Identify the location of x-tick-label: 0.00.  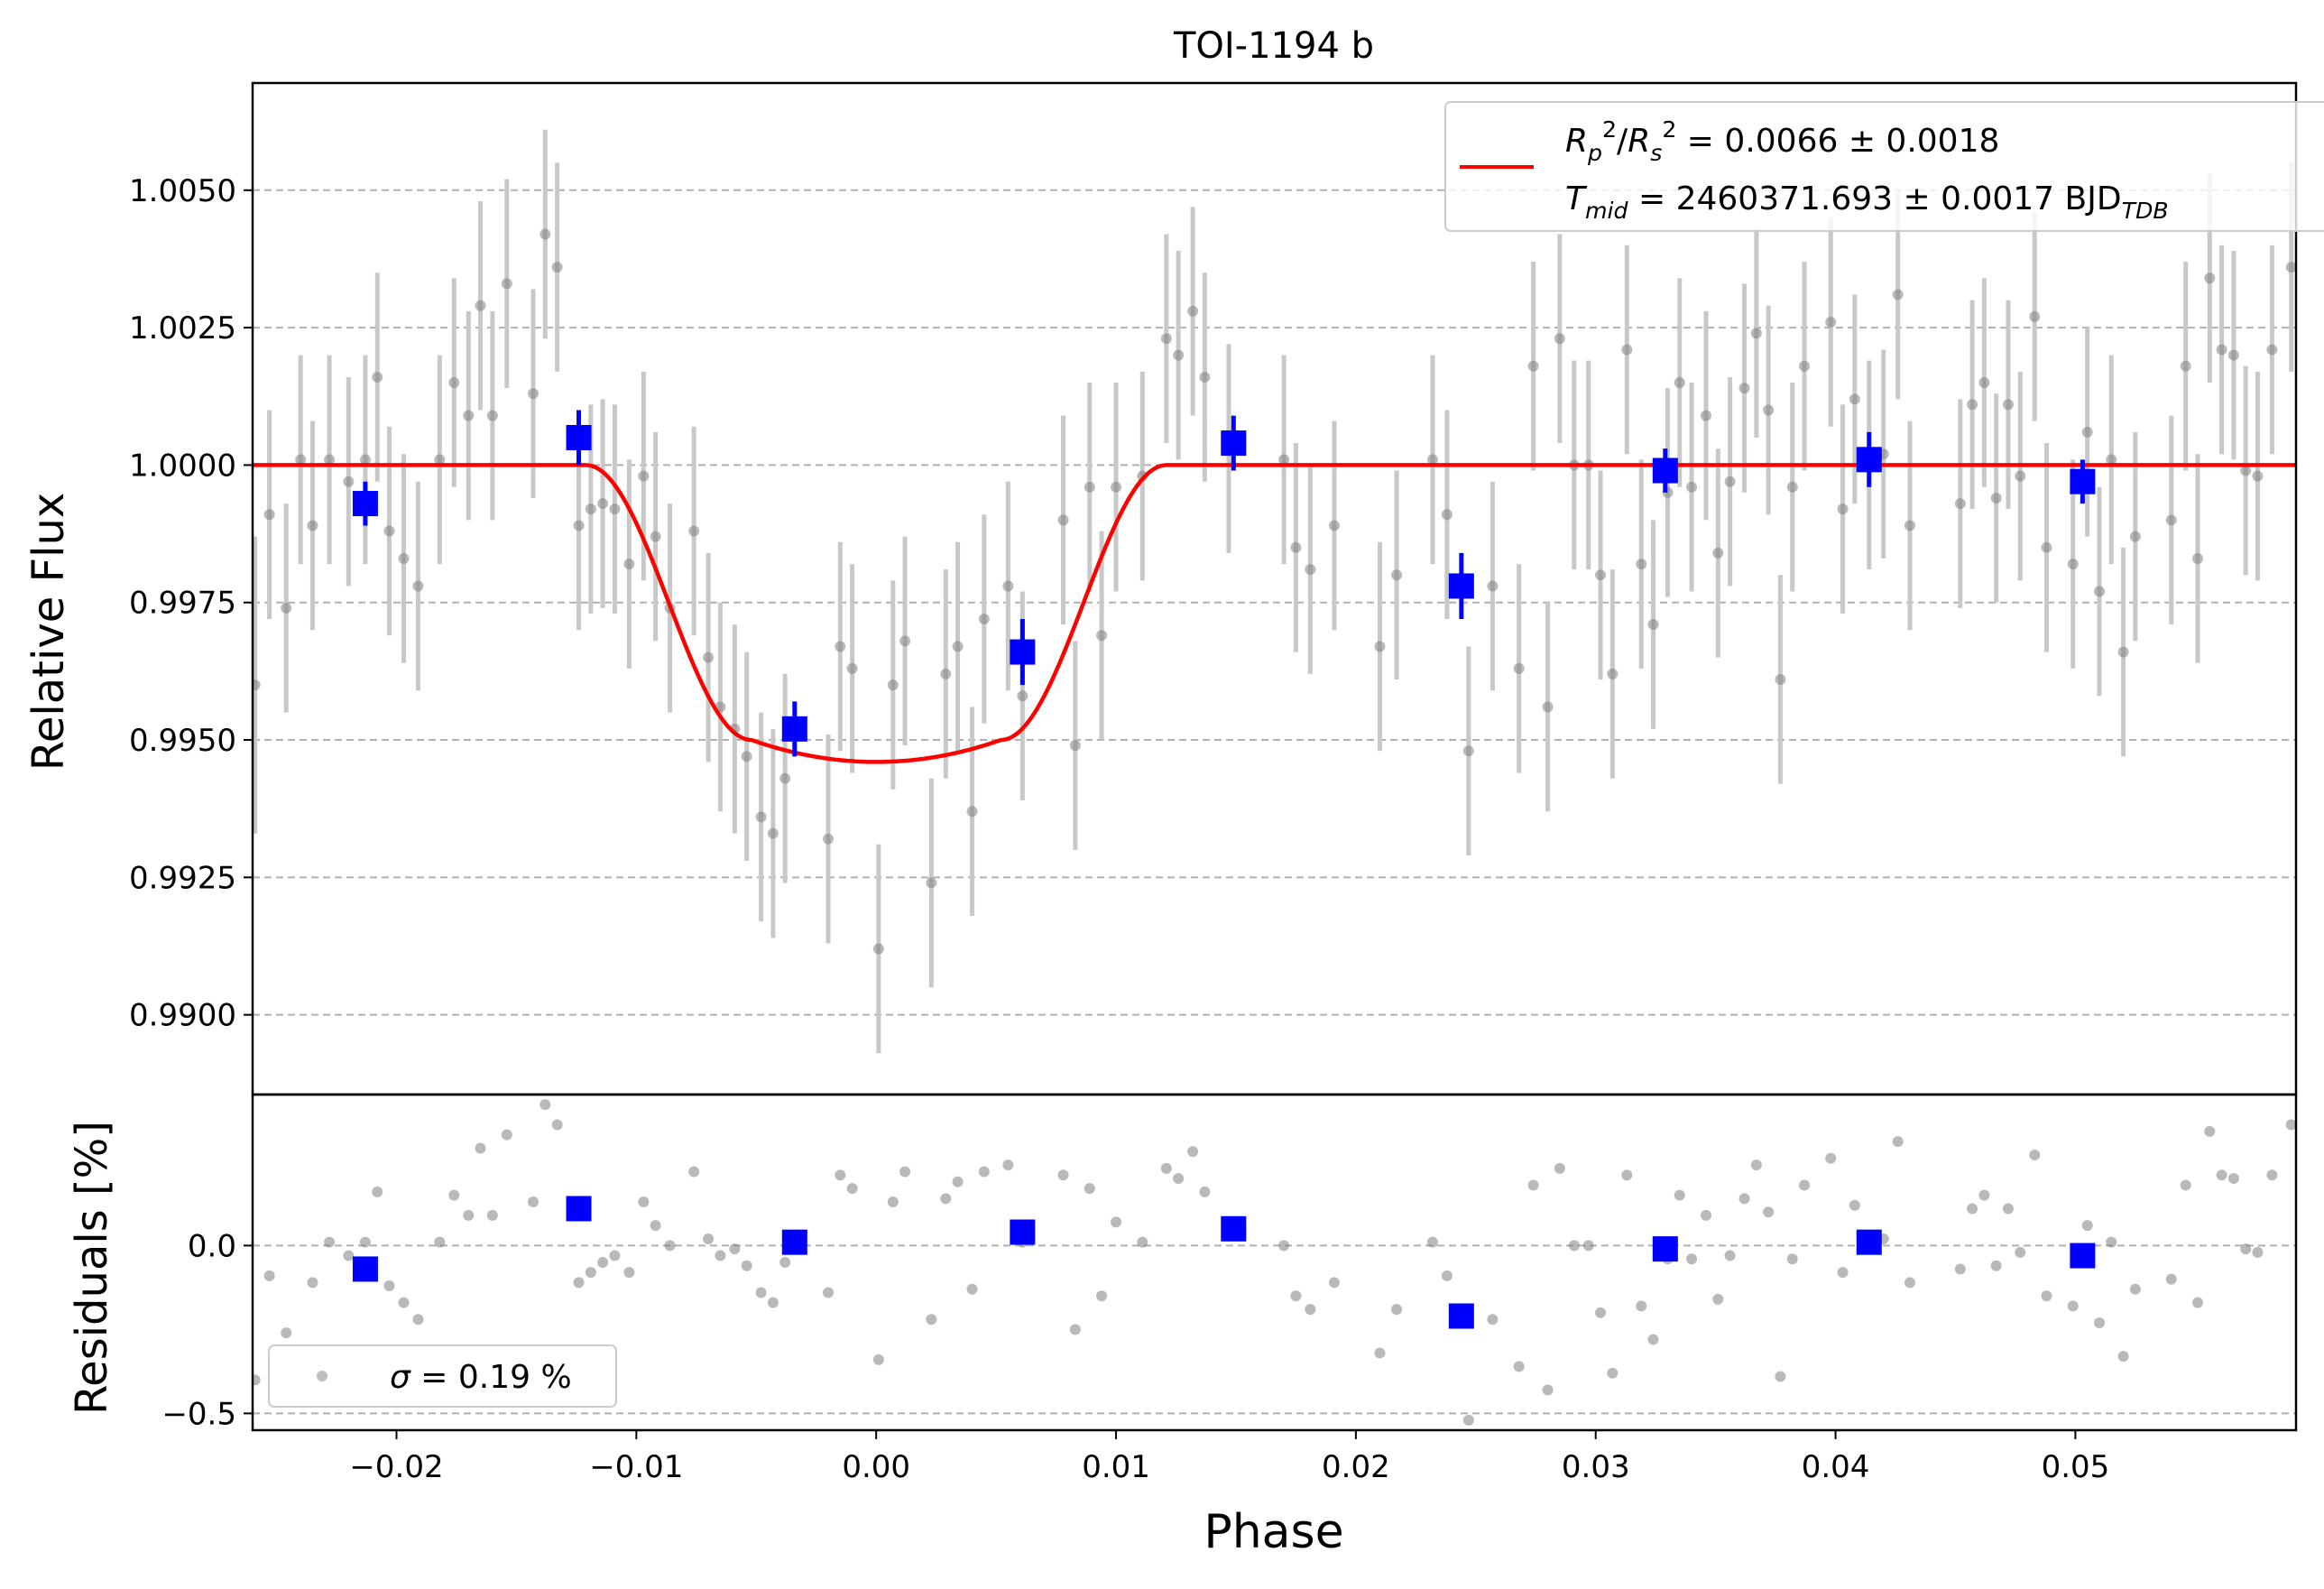
(876, 1467).